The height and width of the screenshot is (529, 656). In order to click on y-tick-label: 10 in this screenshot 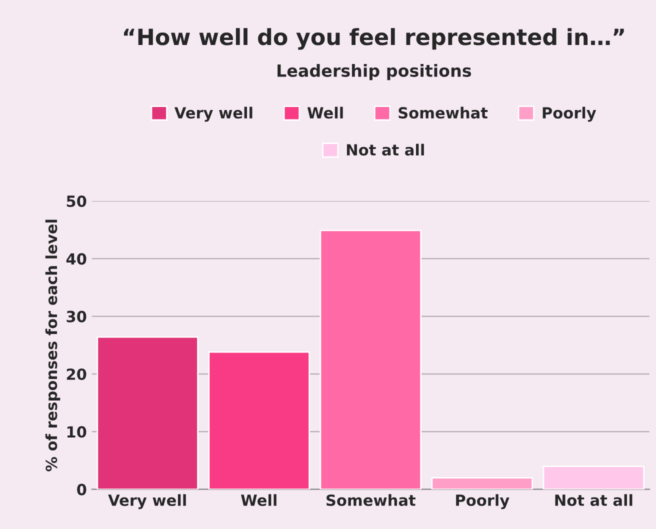, I will do `click(76, 432)`.